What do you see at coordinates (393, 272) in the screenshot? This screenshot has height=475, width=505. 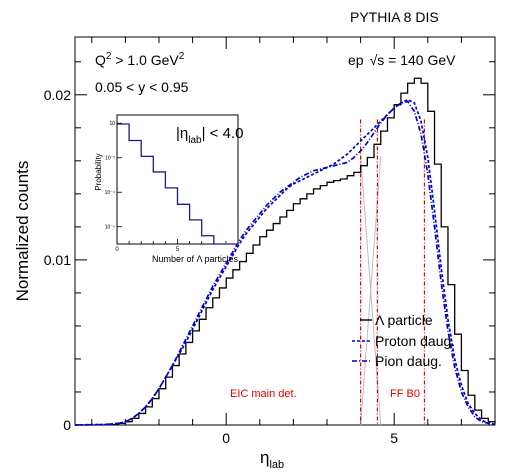 I see `acceptance-boundaries` at bounding box center [393, 272].